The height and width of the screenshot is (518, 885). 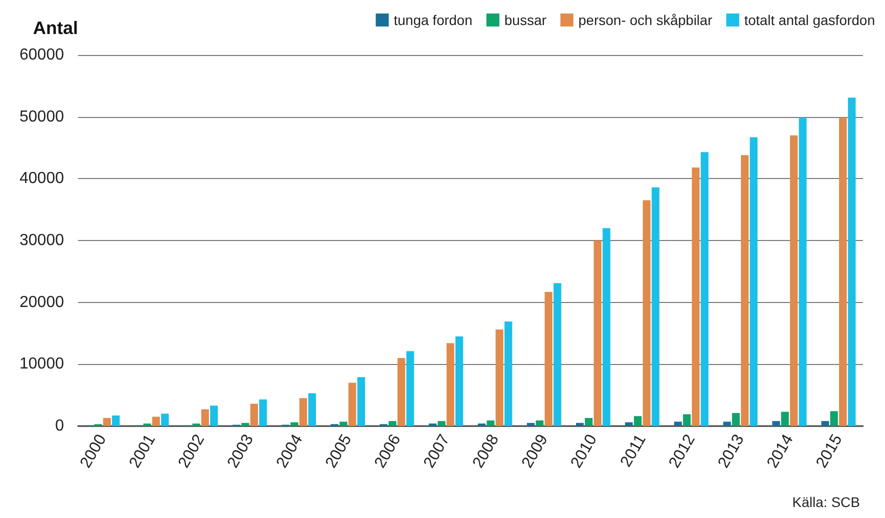 I want to click on legend-label: tunga fordon, so click(x=433, y=20).